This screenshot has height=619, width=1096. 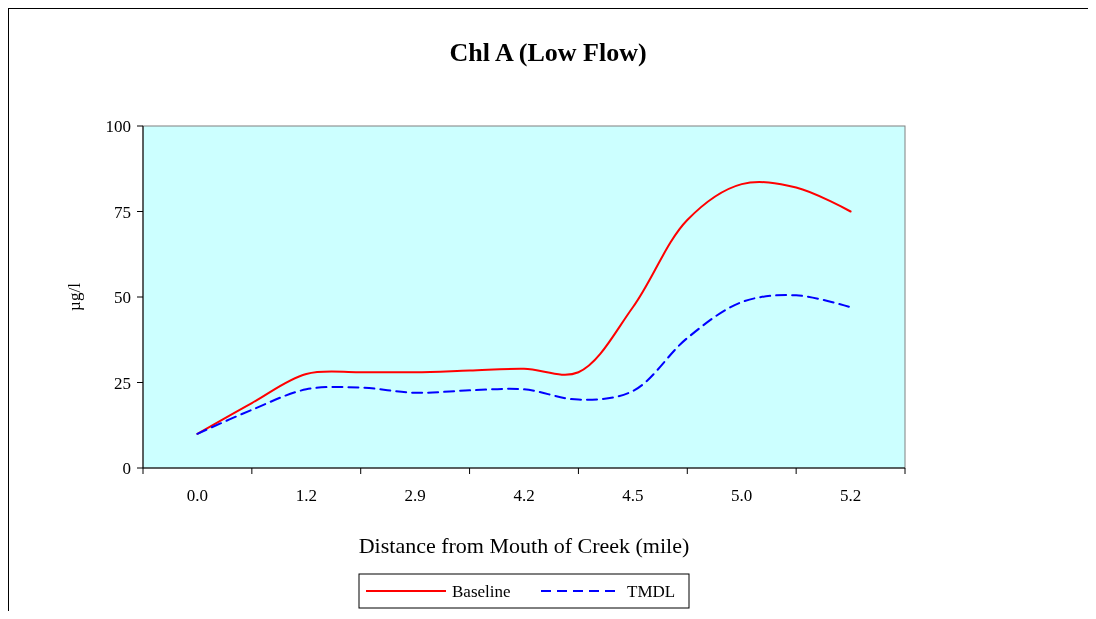 What do you see at coordinates (122, 383) in the screenshot?
I see `y-tick-label: 25` at bounding box center [122, 383].